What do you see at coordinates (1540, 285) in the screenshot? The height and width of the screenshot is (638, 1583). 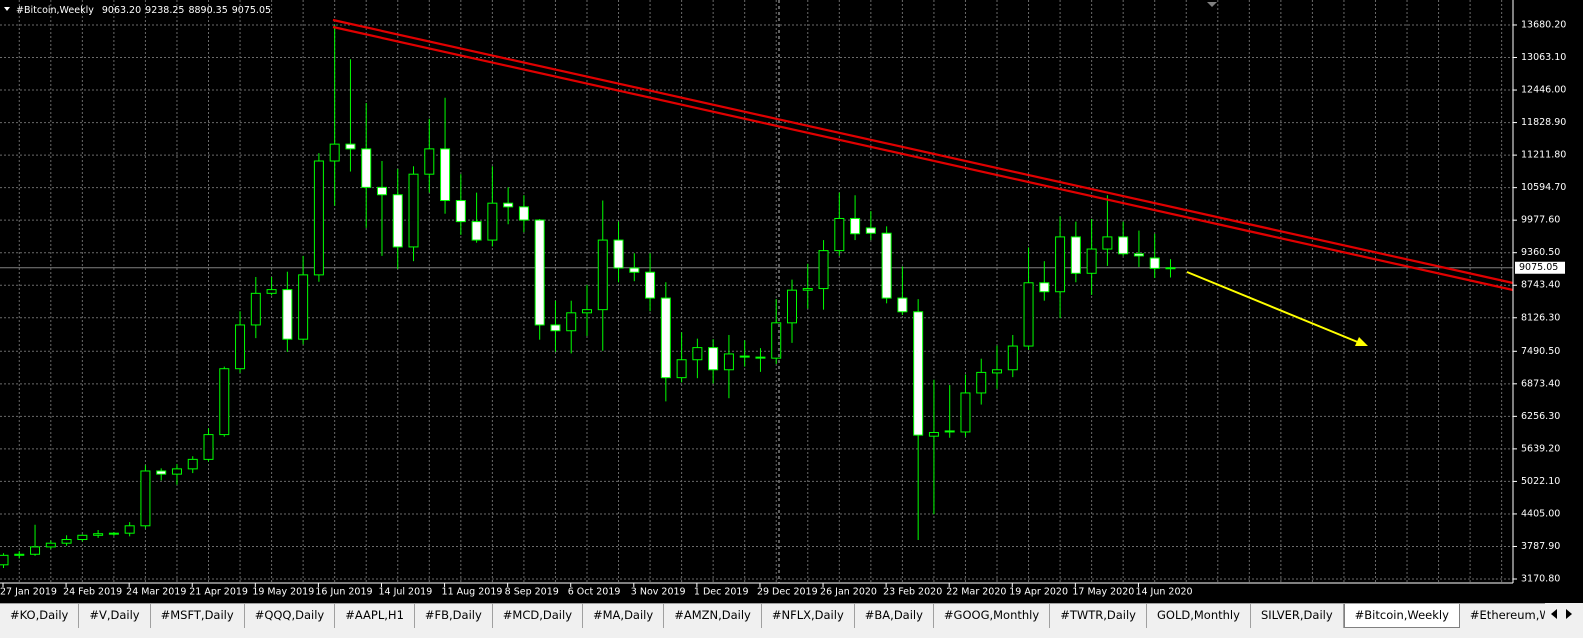 I see `y-tick-label: 8743.40` at bounding box center [1540, 285].